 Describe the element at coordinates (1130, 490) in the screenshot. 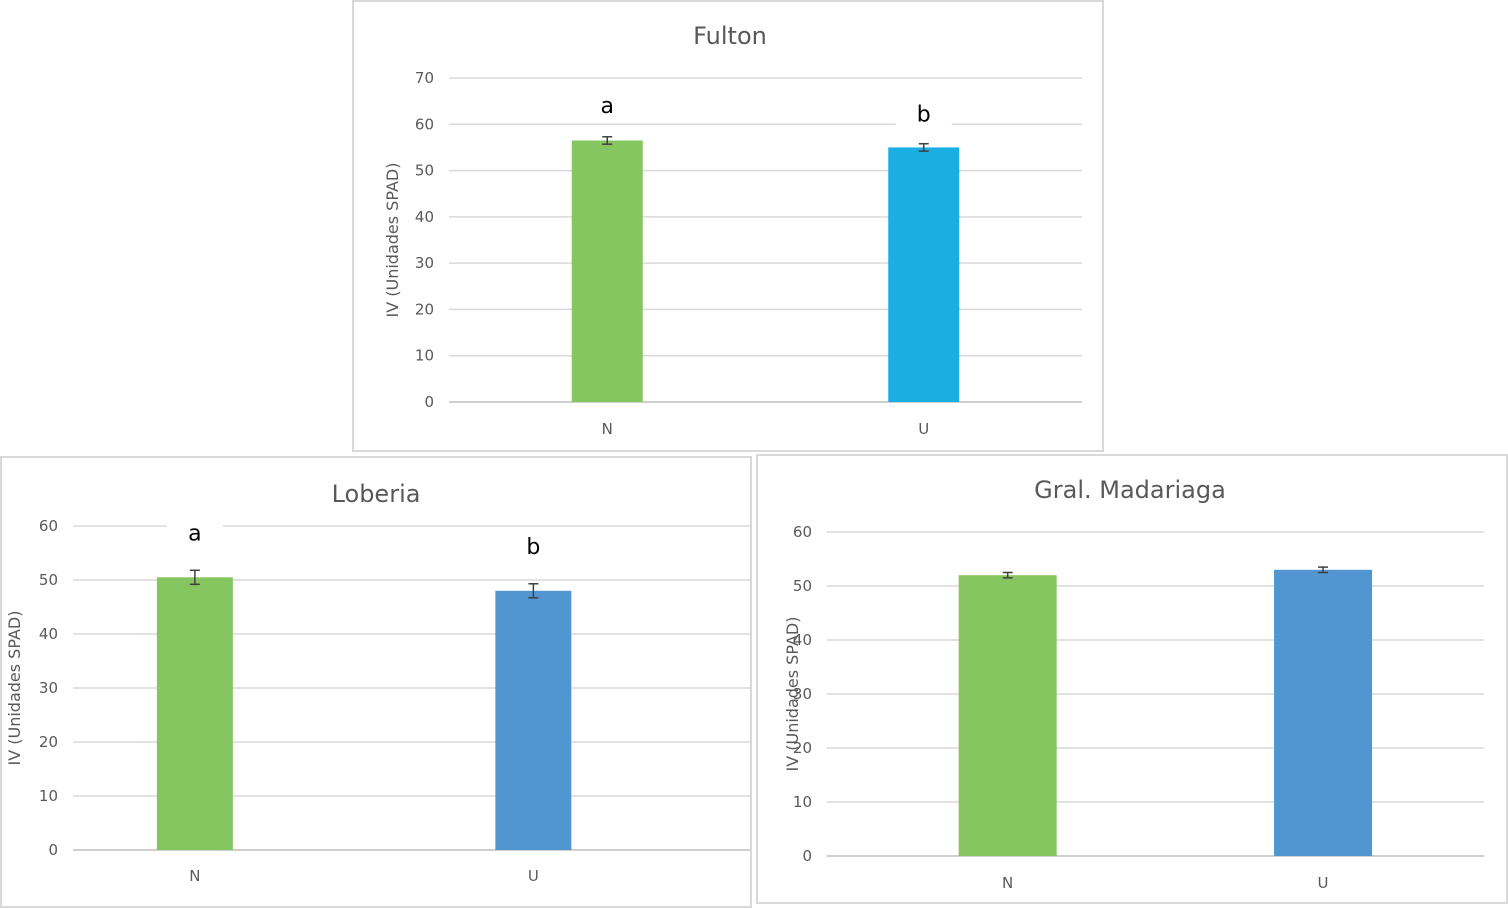

I see `chart-title: Gral. Madariaga` at that location.